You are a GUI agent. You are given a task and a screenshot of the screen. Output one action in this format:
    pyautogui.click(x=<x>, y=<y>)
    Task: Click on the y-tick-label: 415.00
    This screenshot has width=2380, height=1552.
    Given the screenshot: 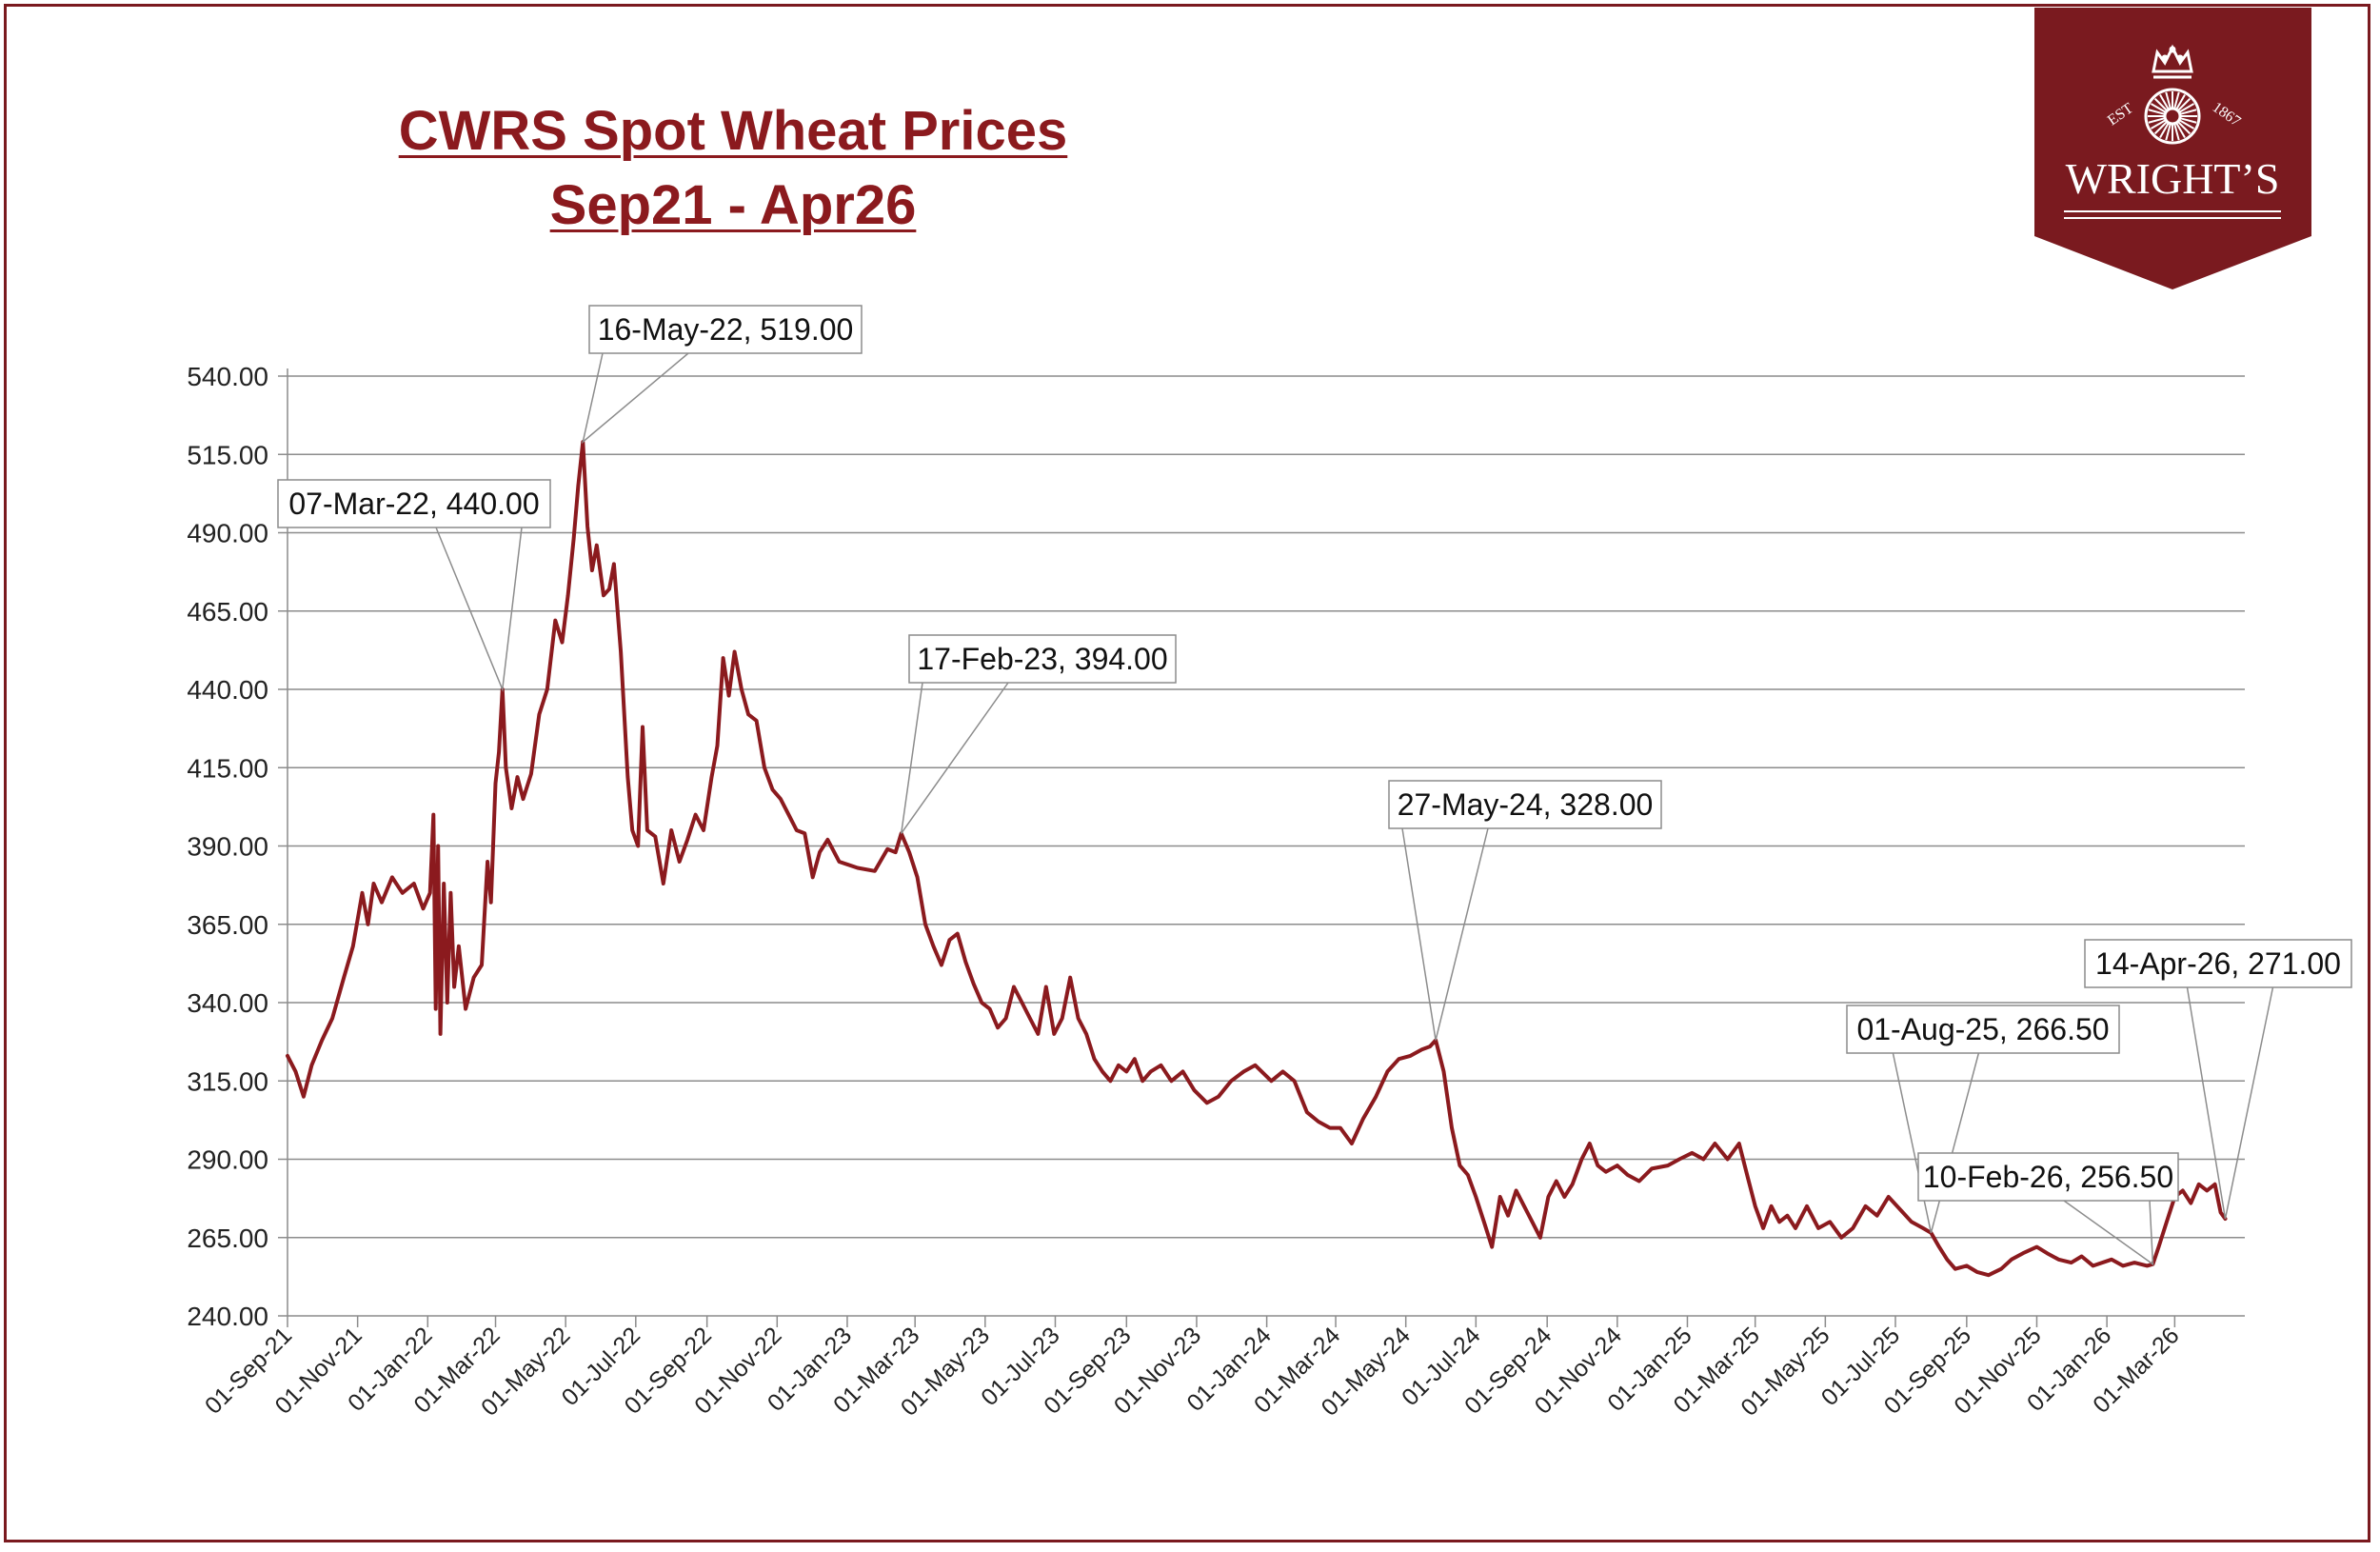 What is the action you would take?
    pyautogui.click(x=227, y=768)
    